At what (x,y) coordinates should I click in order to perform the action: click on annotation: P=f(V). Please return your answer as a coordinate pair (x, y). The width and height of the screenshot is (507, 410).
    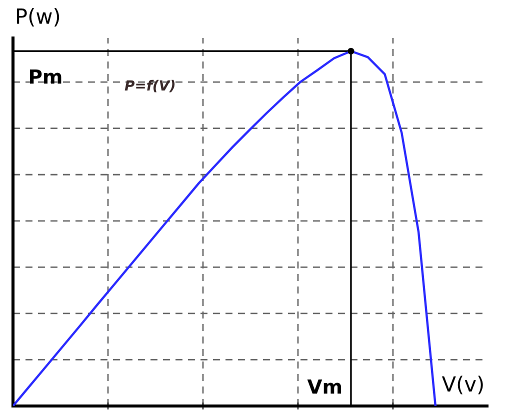
    Looking at the image, I should click on (149, 86).